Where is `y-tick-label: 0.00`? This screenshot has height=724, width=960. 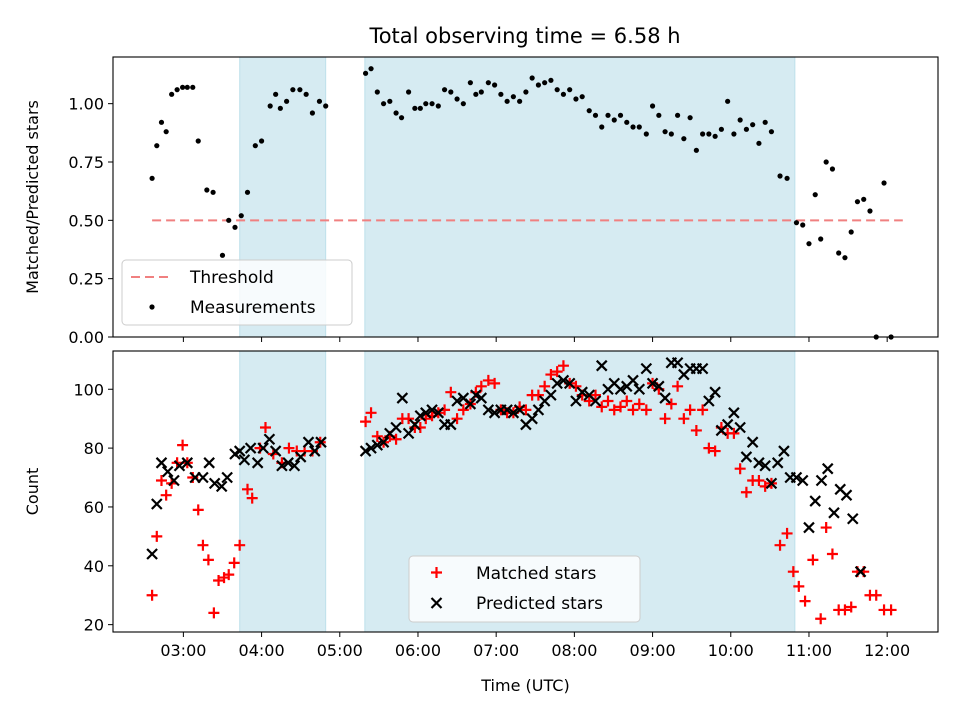
y-tick-label: 0.00 is located at coordinates (86, 337).